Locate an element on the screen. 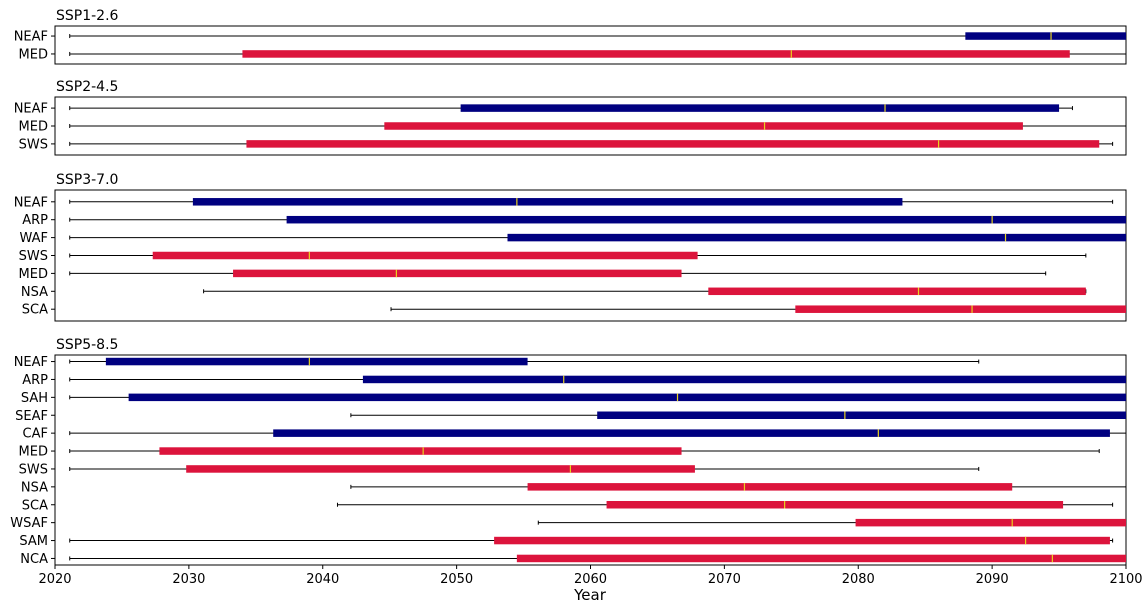 Image resolution: width=1146 pixels, height=603 pixels. row-label: WSAF is located at coordinates (29, 523).